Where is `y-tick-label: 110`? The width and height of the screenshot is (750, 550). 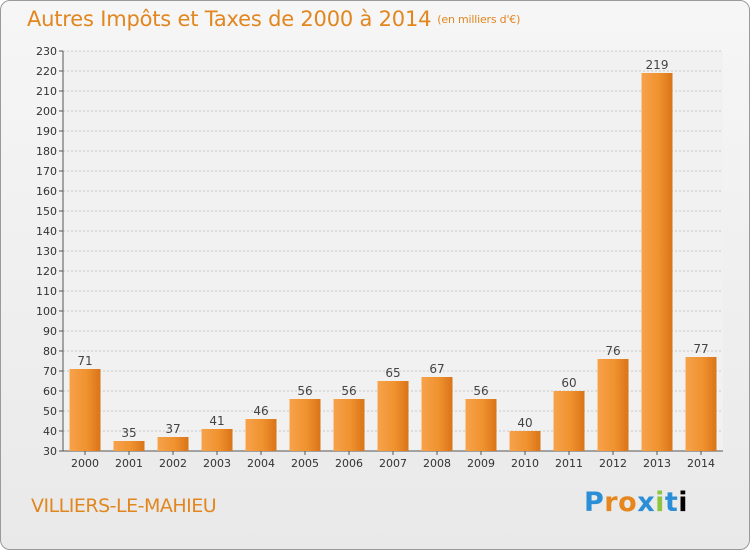
y-tick-label: 110 is located at coordinates (46, 291).